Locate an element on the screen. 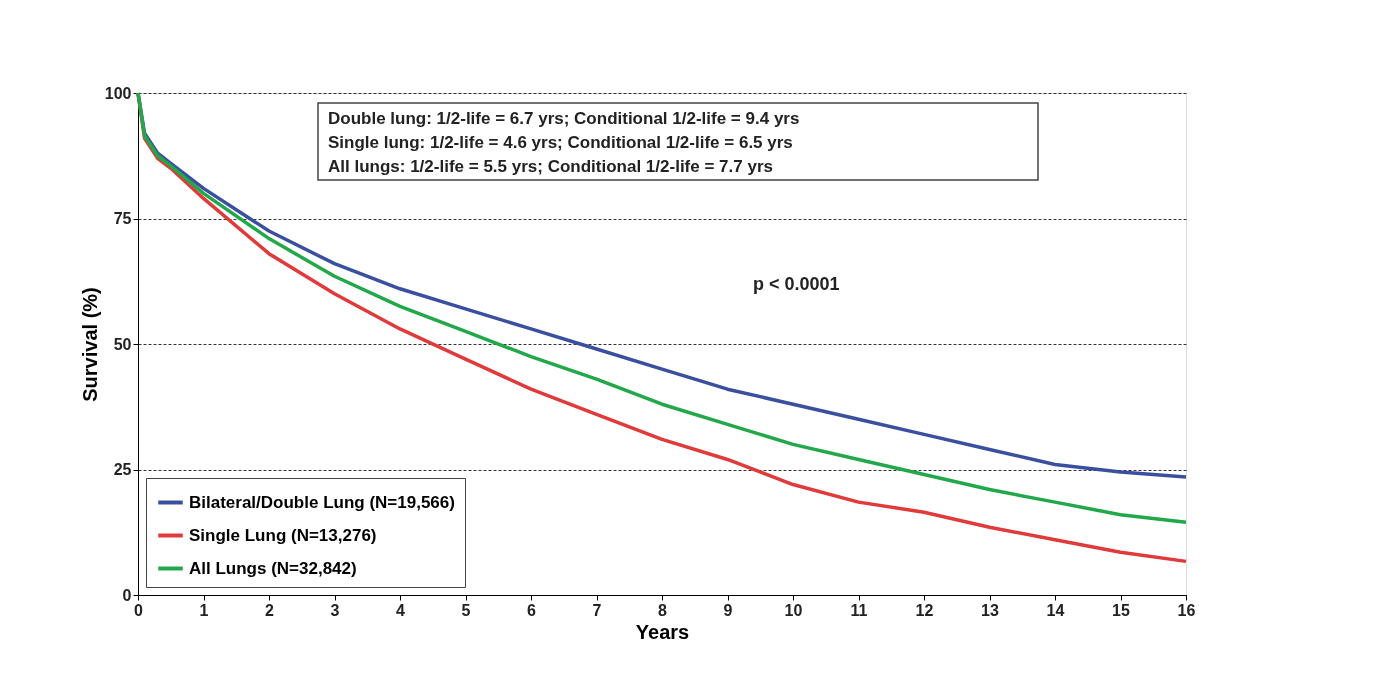  y-tick-label: 25 is located at coordinates (122, 469).